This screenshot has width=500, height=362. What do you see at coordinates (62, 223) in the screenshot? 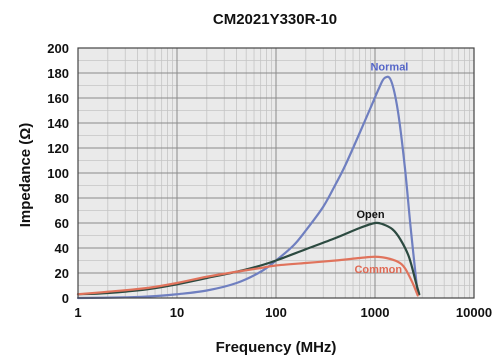
I see `y-tick-label: 60` at bounding box center [62, 223].